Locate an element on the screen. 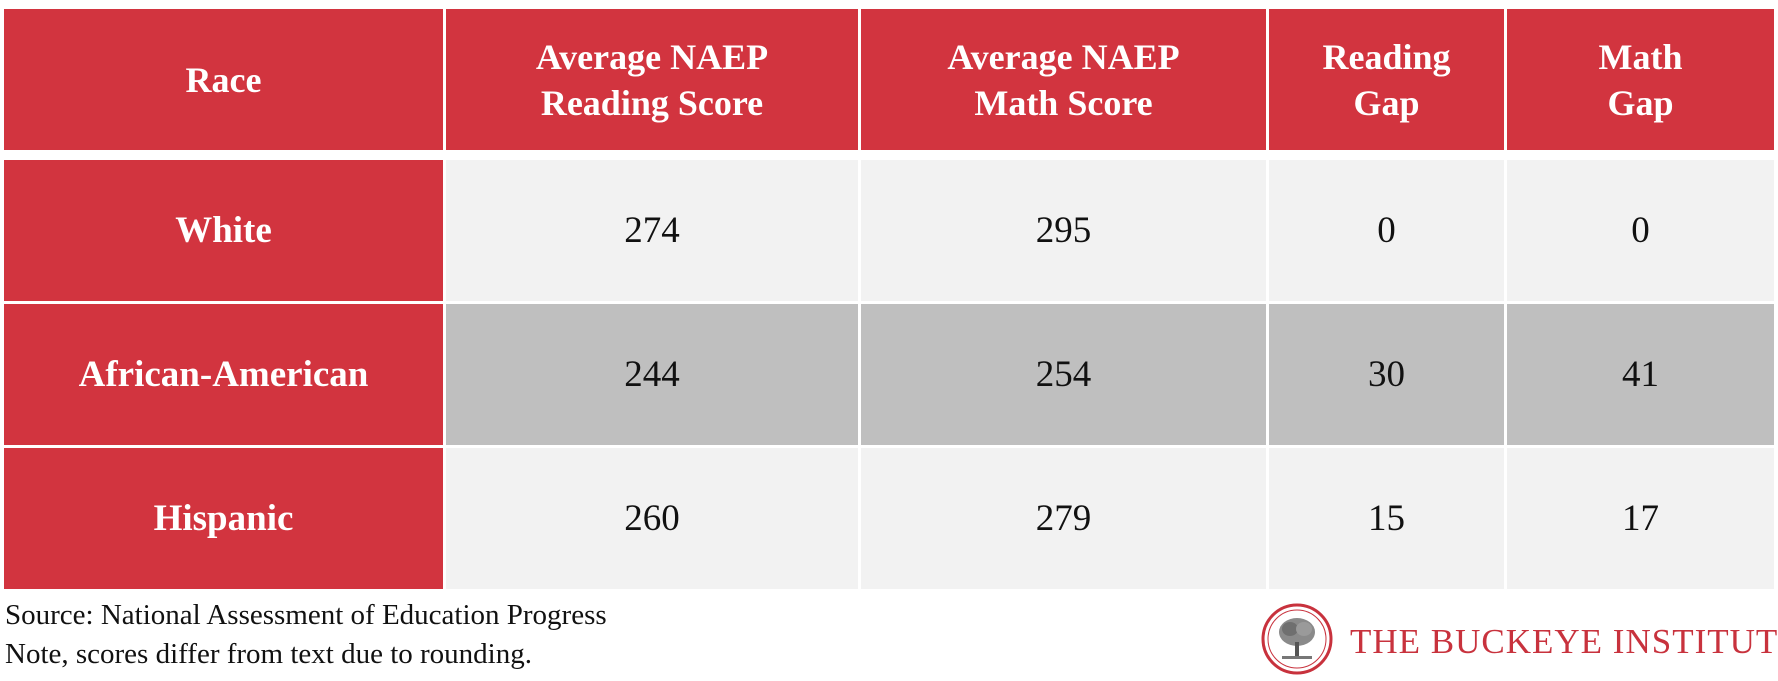 The width and height of the screenshot is (1778, 681). cell-hispanic-reading-gap: 15 is located at coordinates (1386, 518).